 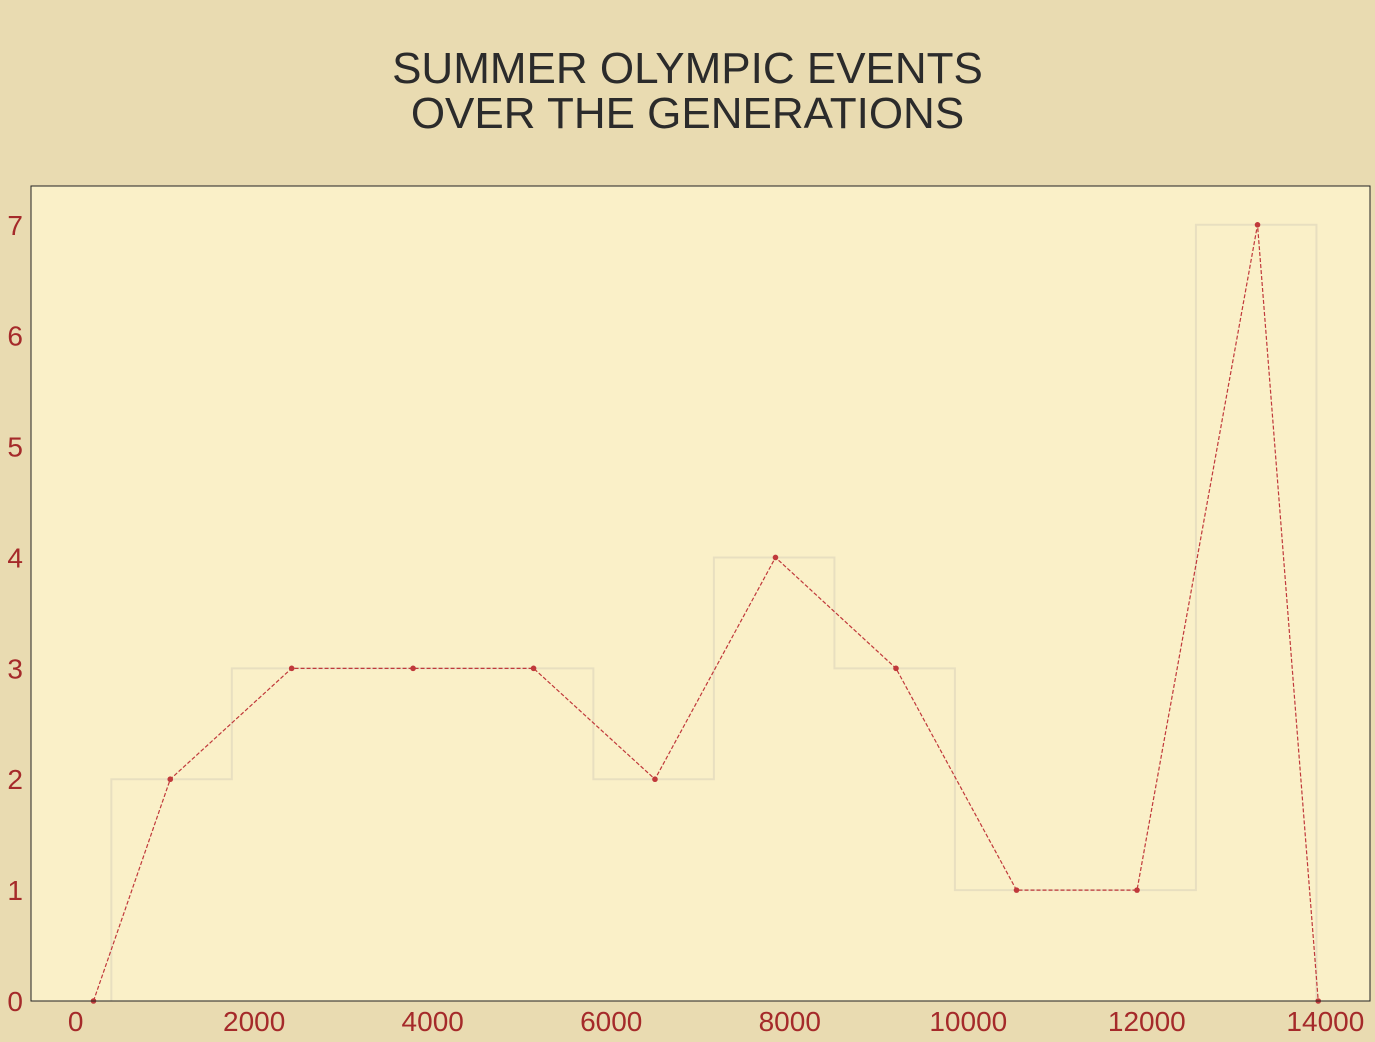 I want to click on y-tick-label: 1, so click(x=15, y=890).